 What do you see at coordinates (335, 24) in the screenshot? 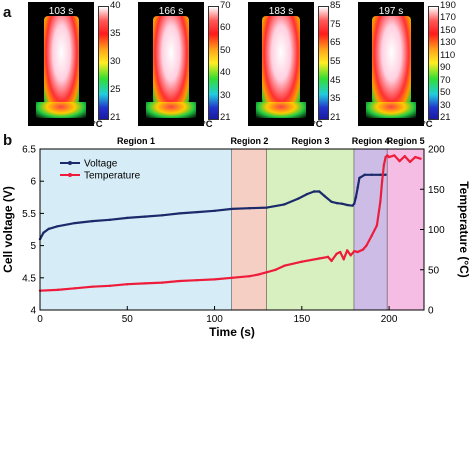
I see `colorbar-tick-label: 75` at bounding box center [335, 24].